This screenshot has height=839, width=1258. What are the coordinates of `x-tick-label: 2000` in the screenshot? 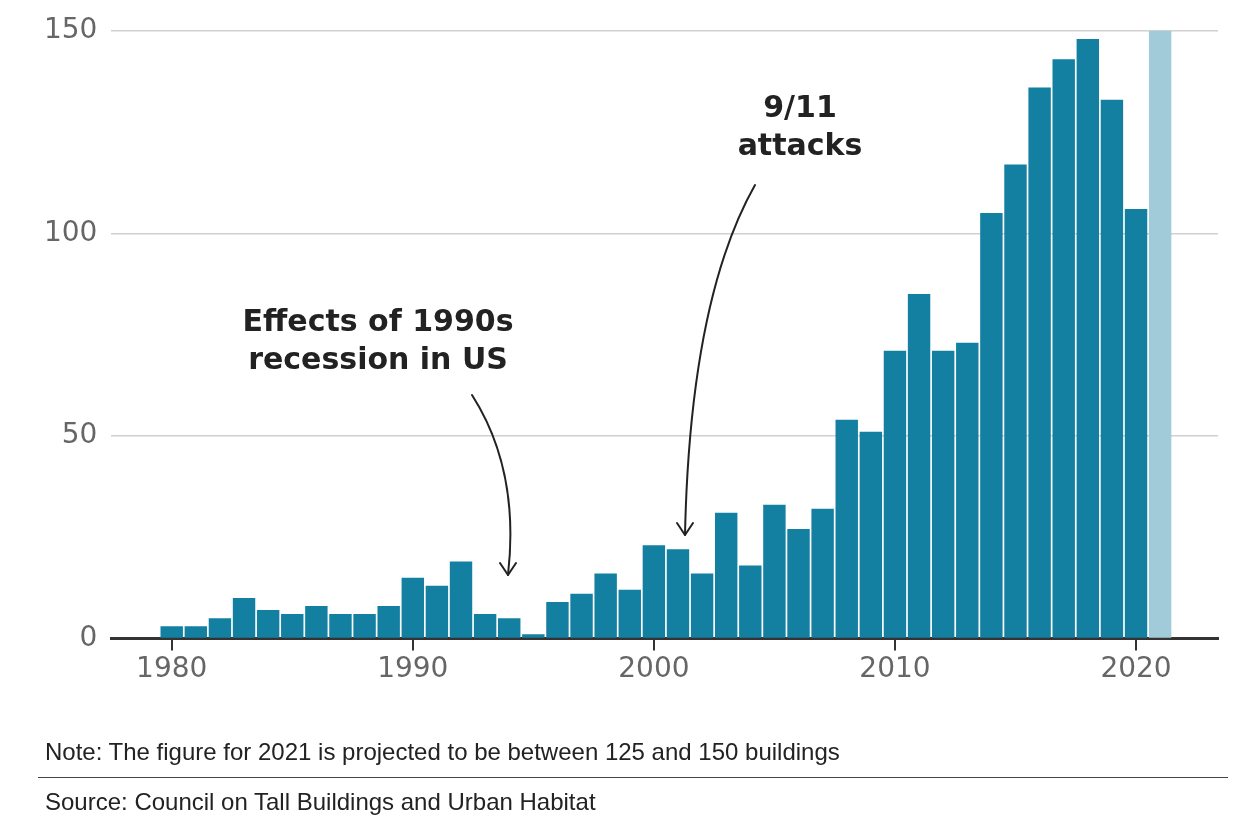 It's located at (654, 668).